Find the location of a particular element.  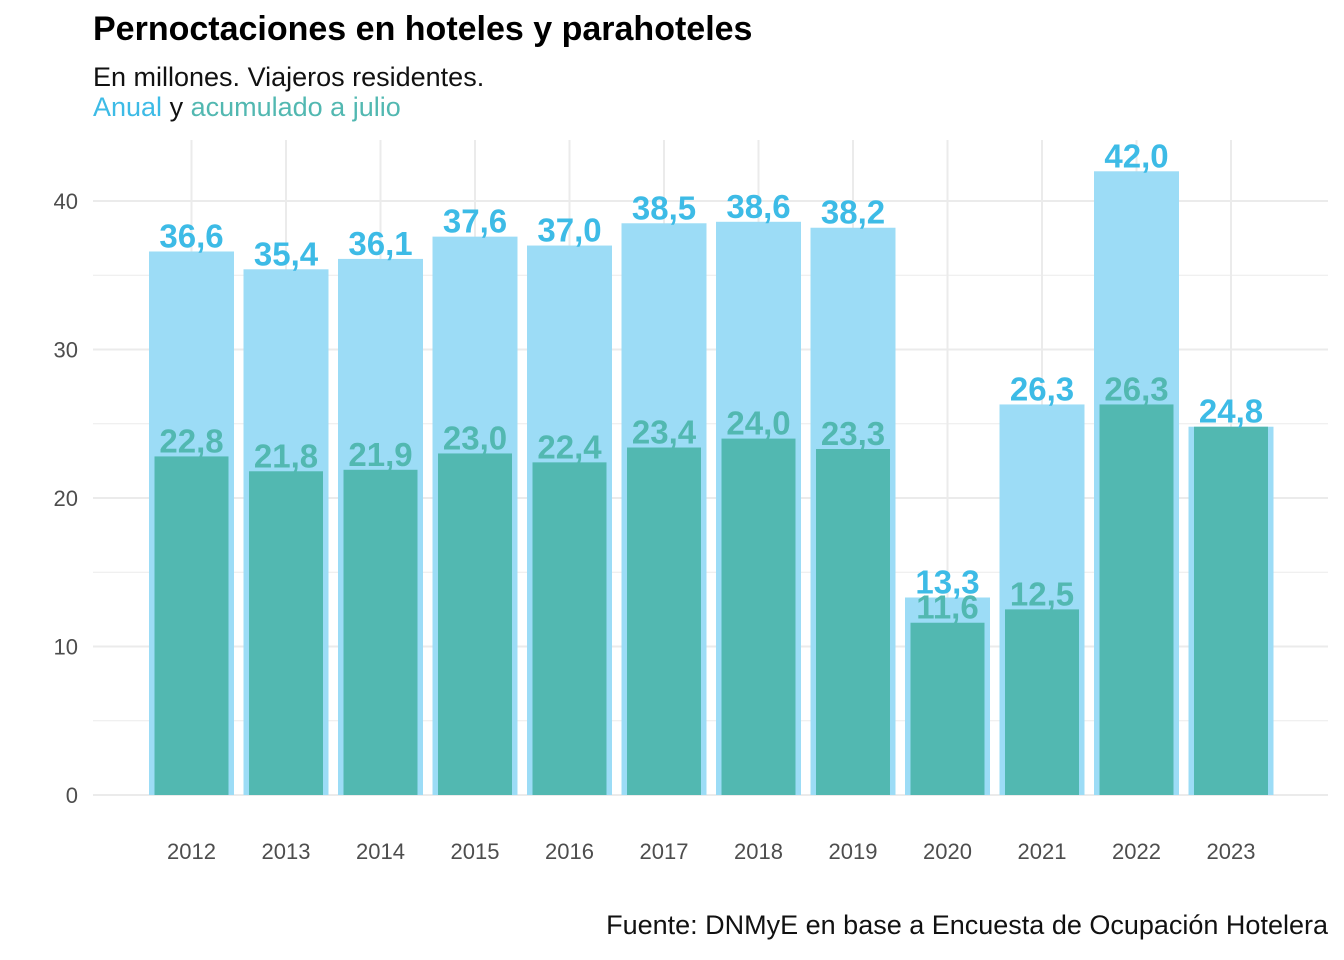

data-label-anual: 36,6 is located at coordinates (191, 235).